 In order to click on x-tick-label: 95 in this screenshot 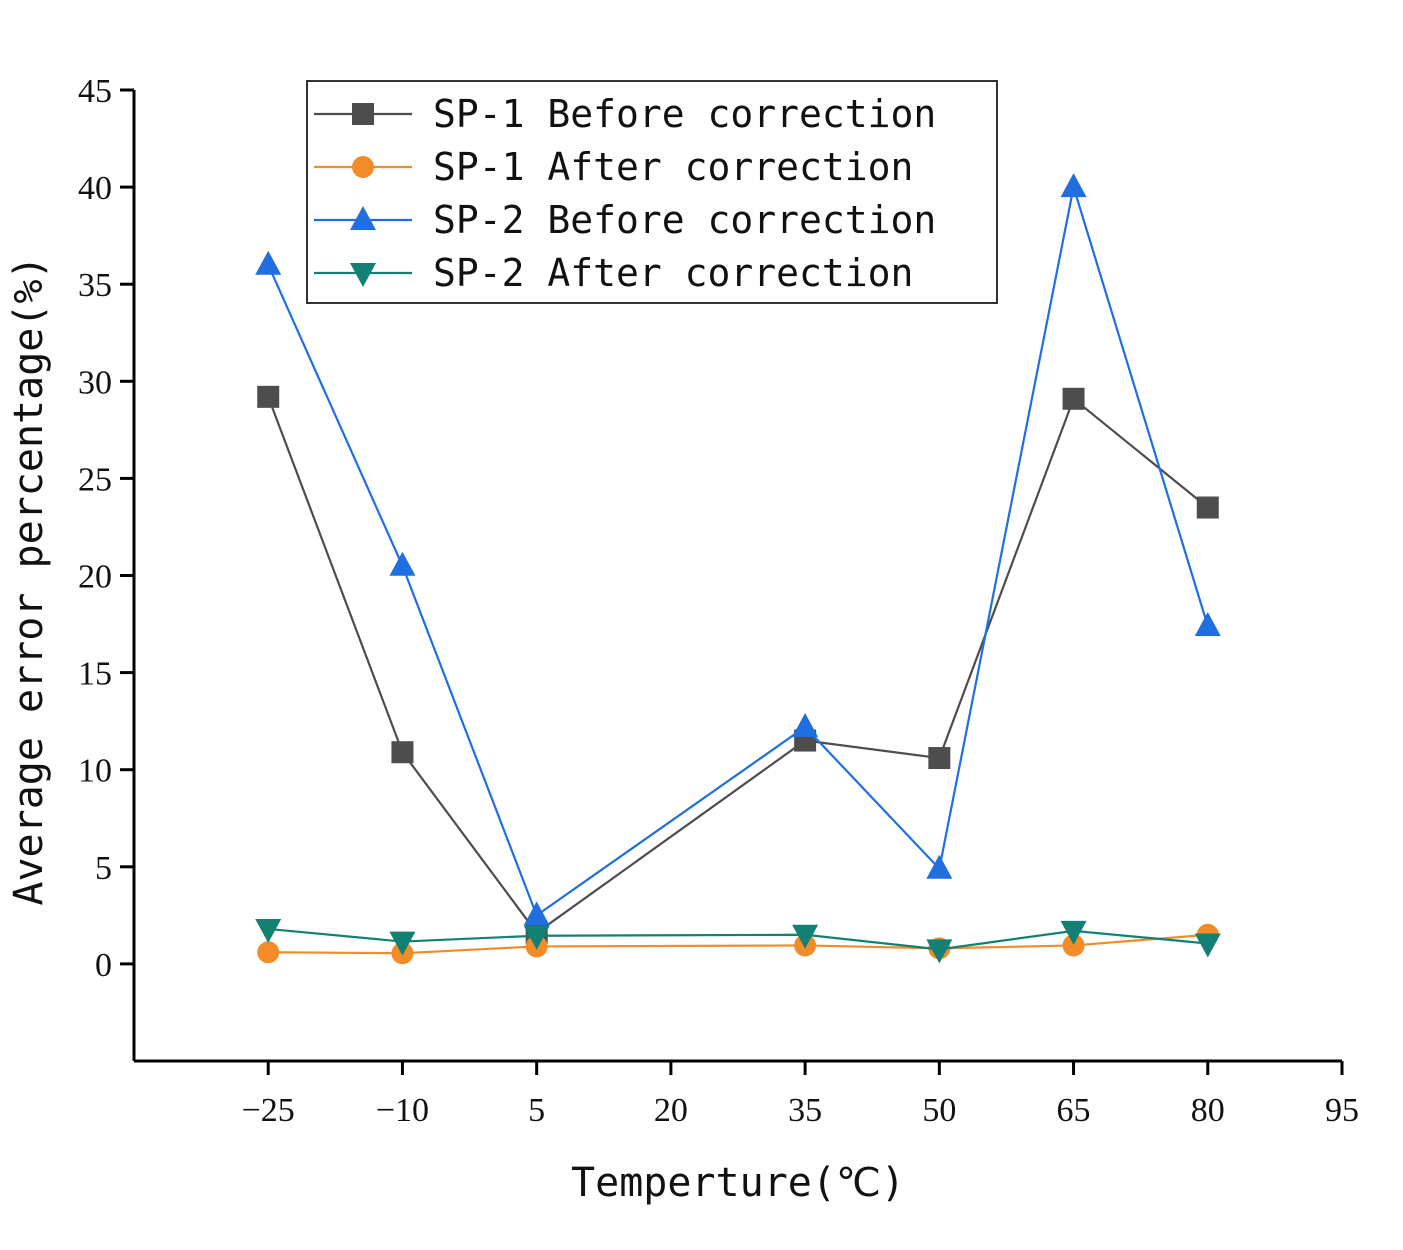, I will do `click(1342, 1110)`.